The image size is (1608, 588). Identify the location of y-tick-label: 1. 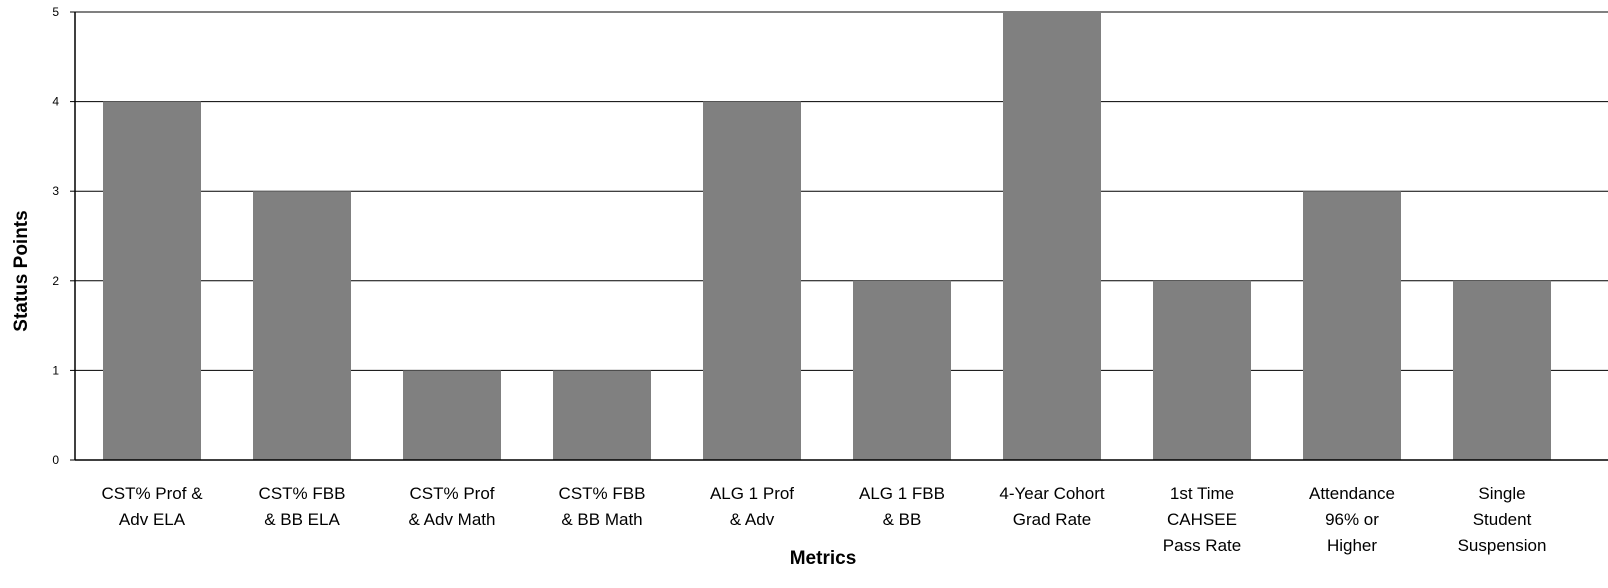
(55, 370).